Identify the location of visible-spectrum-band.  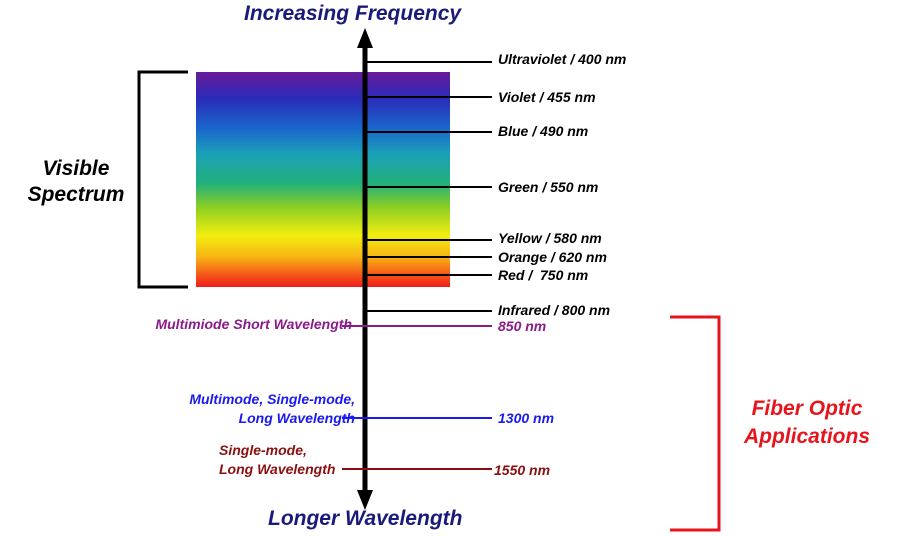
(323, 179).